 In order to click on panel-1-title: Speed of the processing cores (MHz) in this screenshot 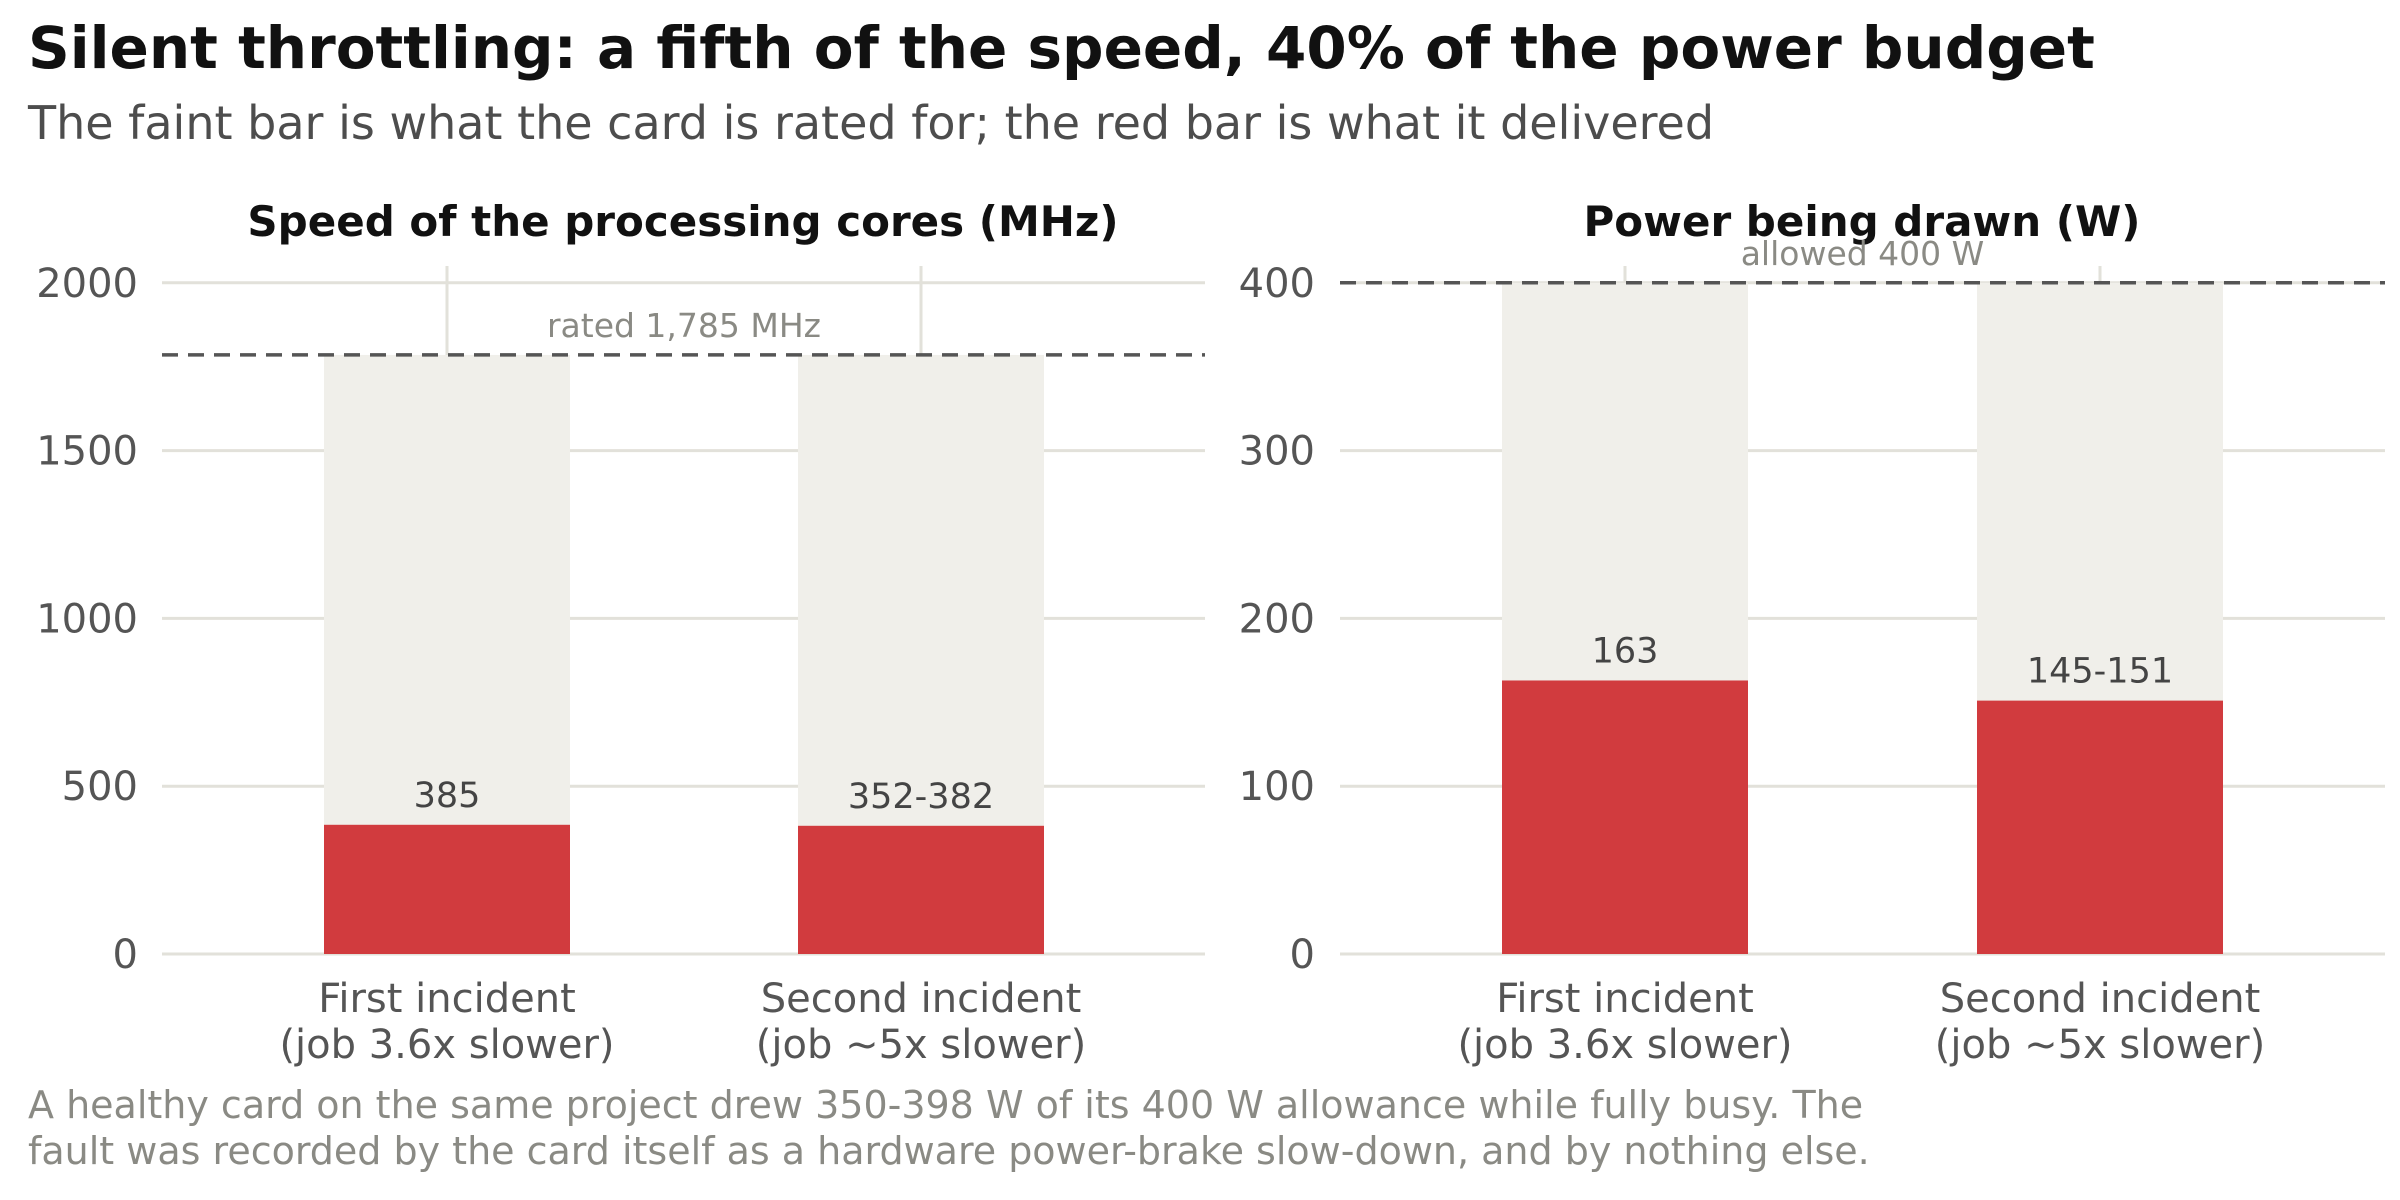, I will do `click(682, 221)`.